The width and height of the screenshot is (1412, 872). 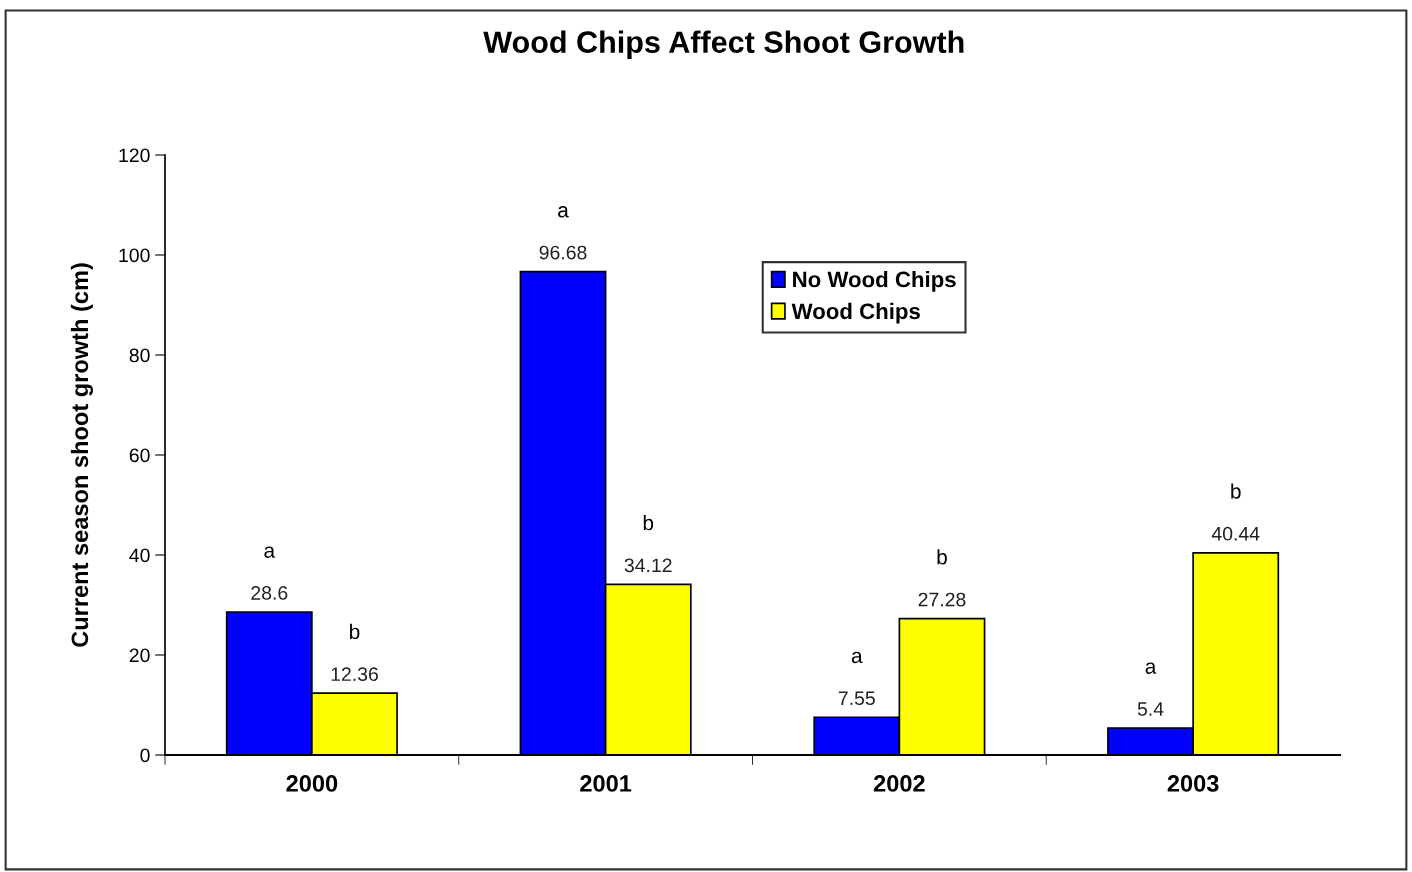 What do you see at coordinates (139, 555) in the screenshot?
I see `y-tick-label: 40` at bounding box center [139, 555].